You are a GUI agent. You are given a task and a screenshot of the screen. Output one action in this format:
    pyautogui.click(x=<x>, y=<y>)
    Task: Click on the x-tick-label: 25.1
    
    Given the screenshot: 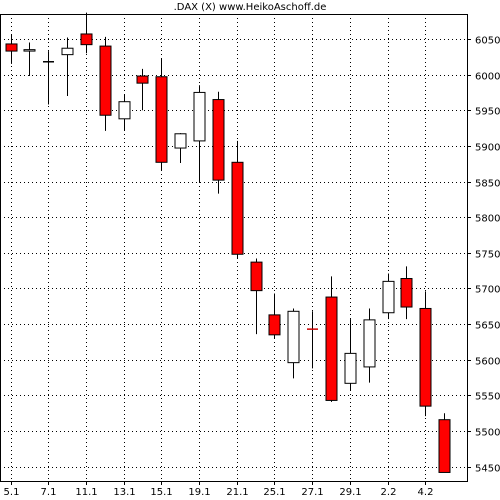 What is the action you would take?
    pyautogui.click(x=274, y=492)
    